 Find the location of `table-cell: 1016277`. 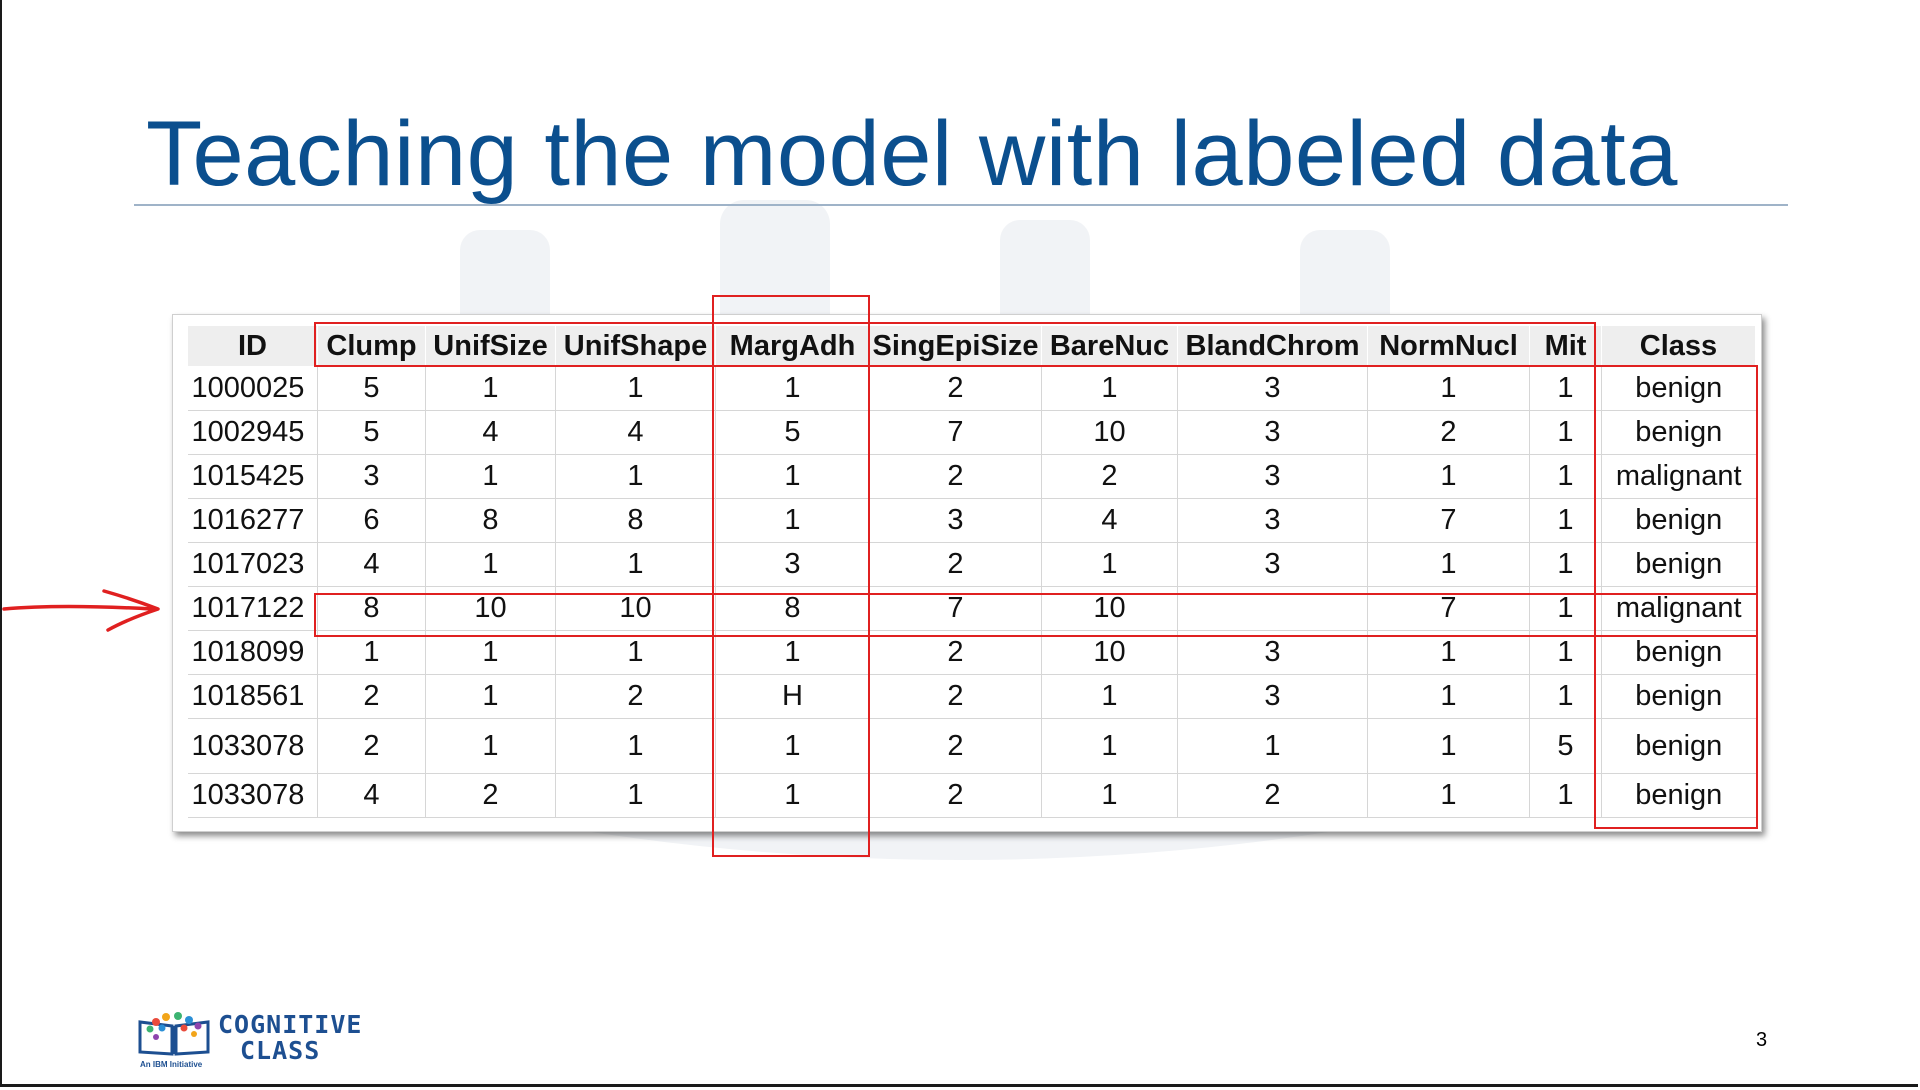

table-cell: 1016277 is located at coordinates (252, 520).